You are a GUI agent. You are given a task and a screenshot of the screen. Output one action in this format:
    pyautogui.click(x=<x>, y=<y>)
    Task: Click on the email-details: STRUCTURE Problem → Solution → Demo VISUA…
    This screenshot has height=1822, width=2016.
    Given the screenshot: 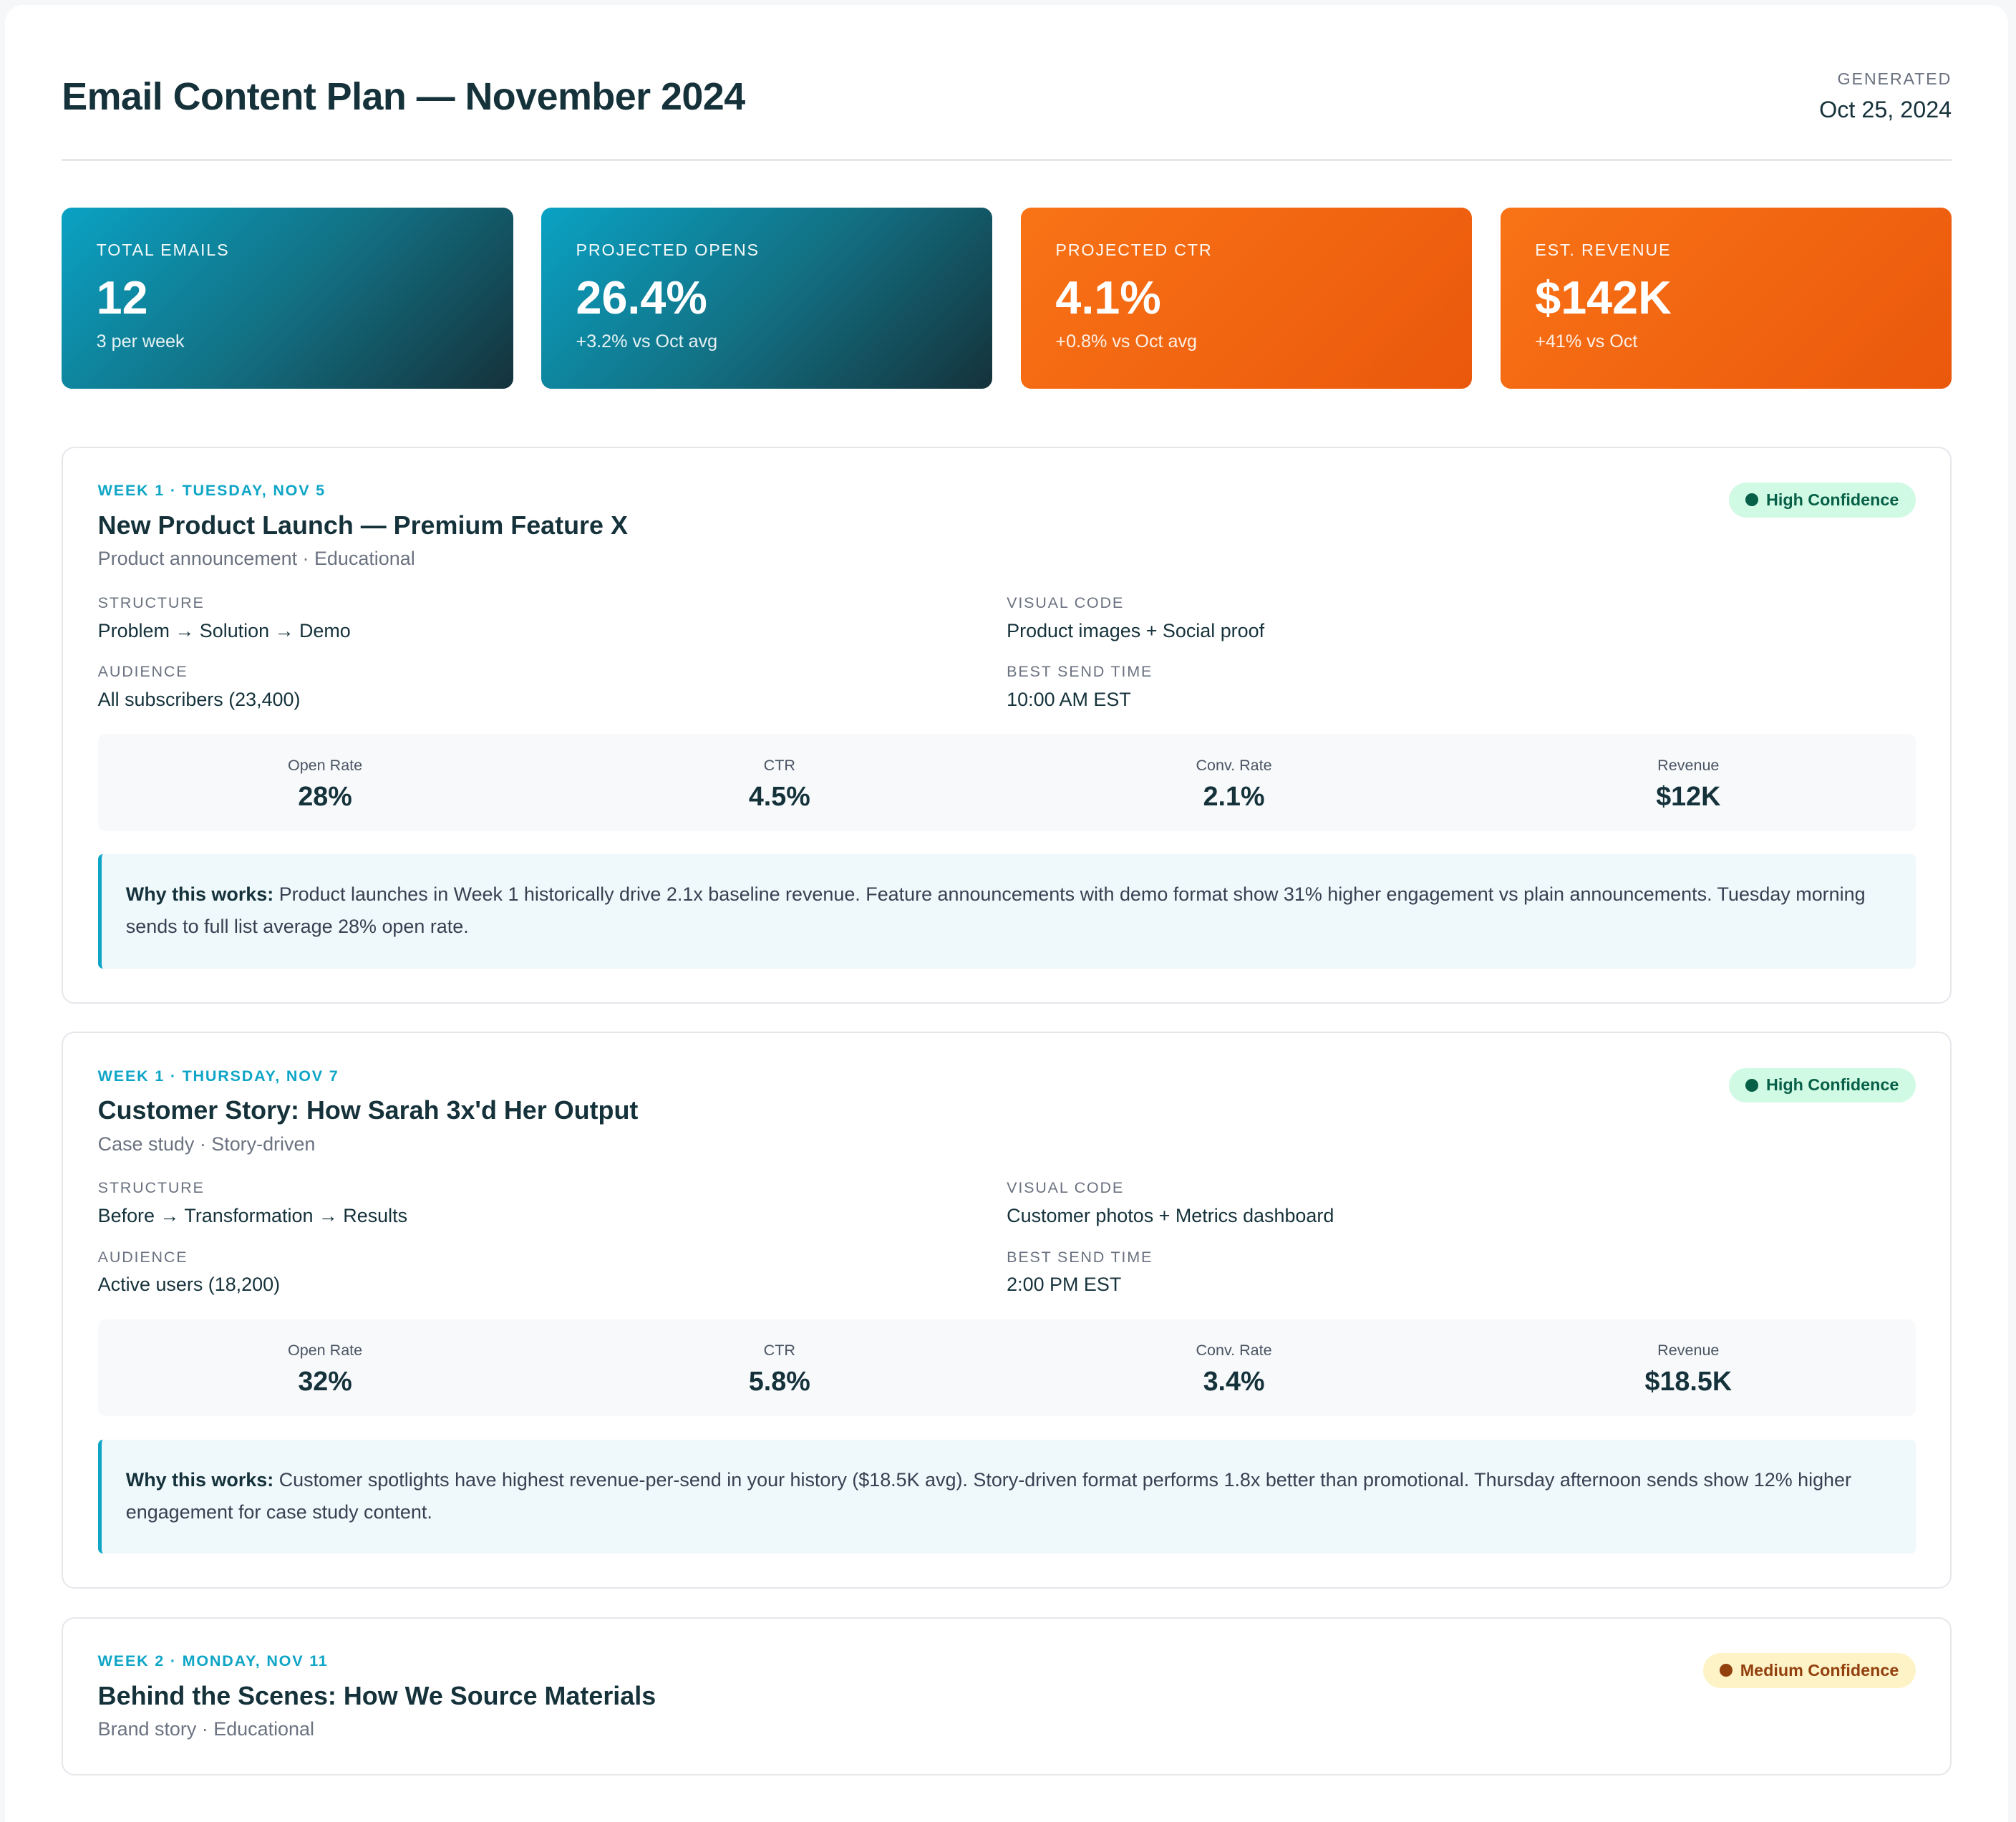 What is the action you would take?
    pyautogui.click(x=1007, y=652)
    